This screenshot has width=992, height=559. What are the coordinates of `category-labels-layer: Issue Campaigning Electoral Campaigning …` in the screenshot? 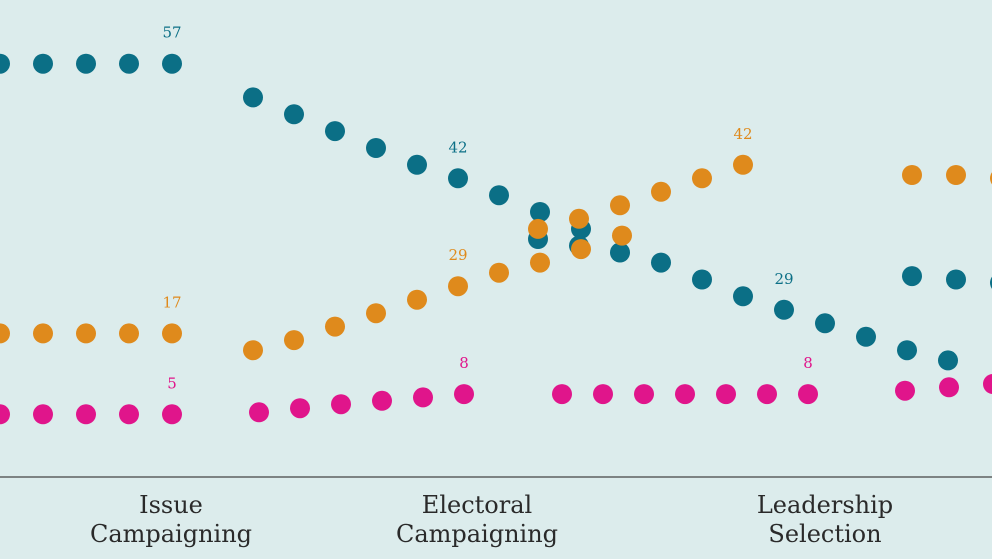 It's located at (491, 519).